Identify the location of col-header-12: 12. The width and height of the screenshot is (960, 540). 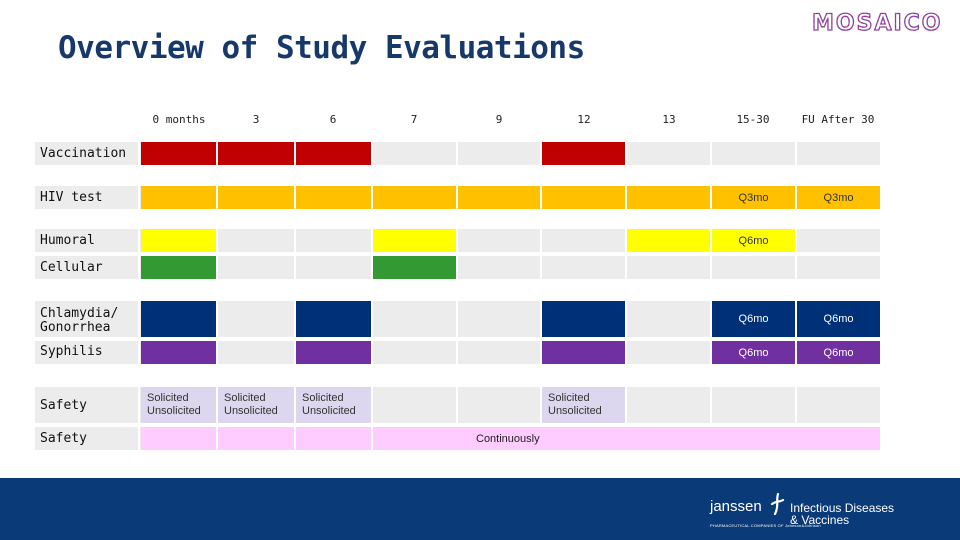
(584, 119).